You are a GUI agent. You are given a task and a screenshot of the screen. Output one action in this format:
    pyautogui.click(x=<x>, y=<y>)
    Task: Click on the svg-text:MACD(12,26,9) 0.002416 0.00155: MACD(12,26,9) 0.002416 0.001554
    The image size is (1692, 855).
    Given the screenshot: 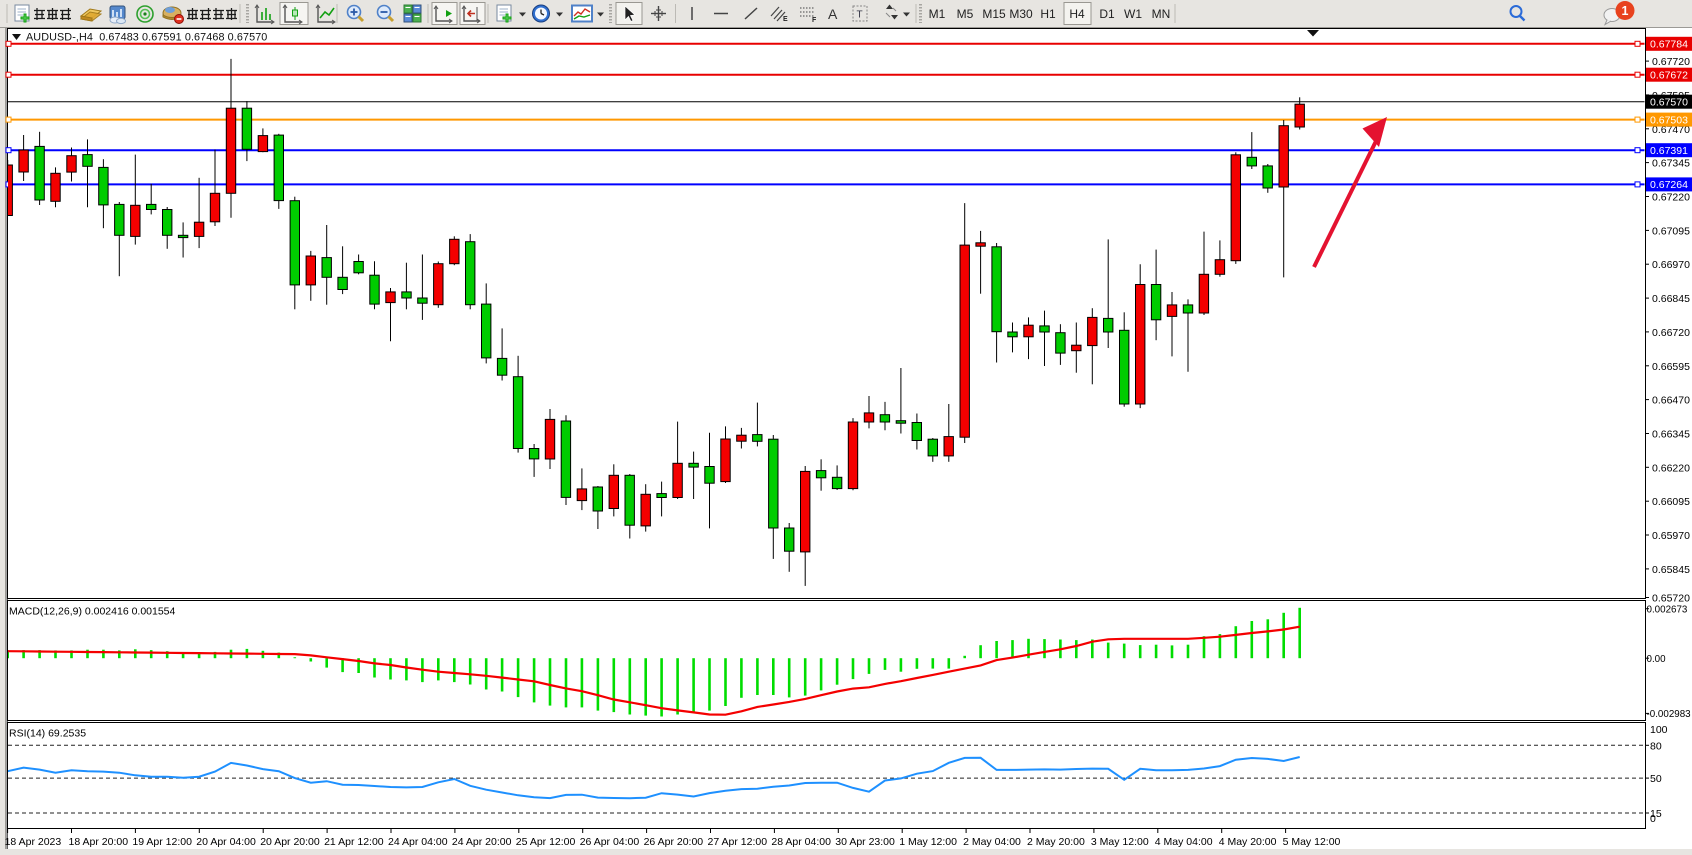 What is the action you would take?
    pyautogui.click(x=92, y=612)
    